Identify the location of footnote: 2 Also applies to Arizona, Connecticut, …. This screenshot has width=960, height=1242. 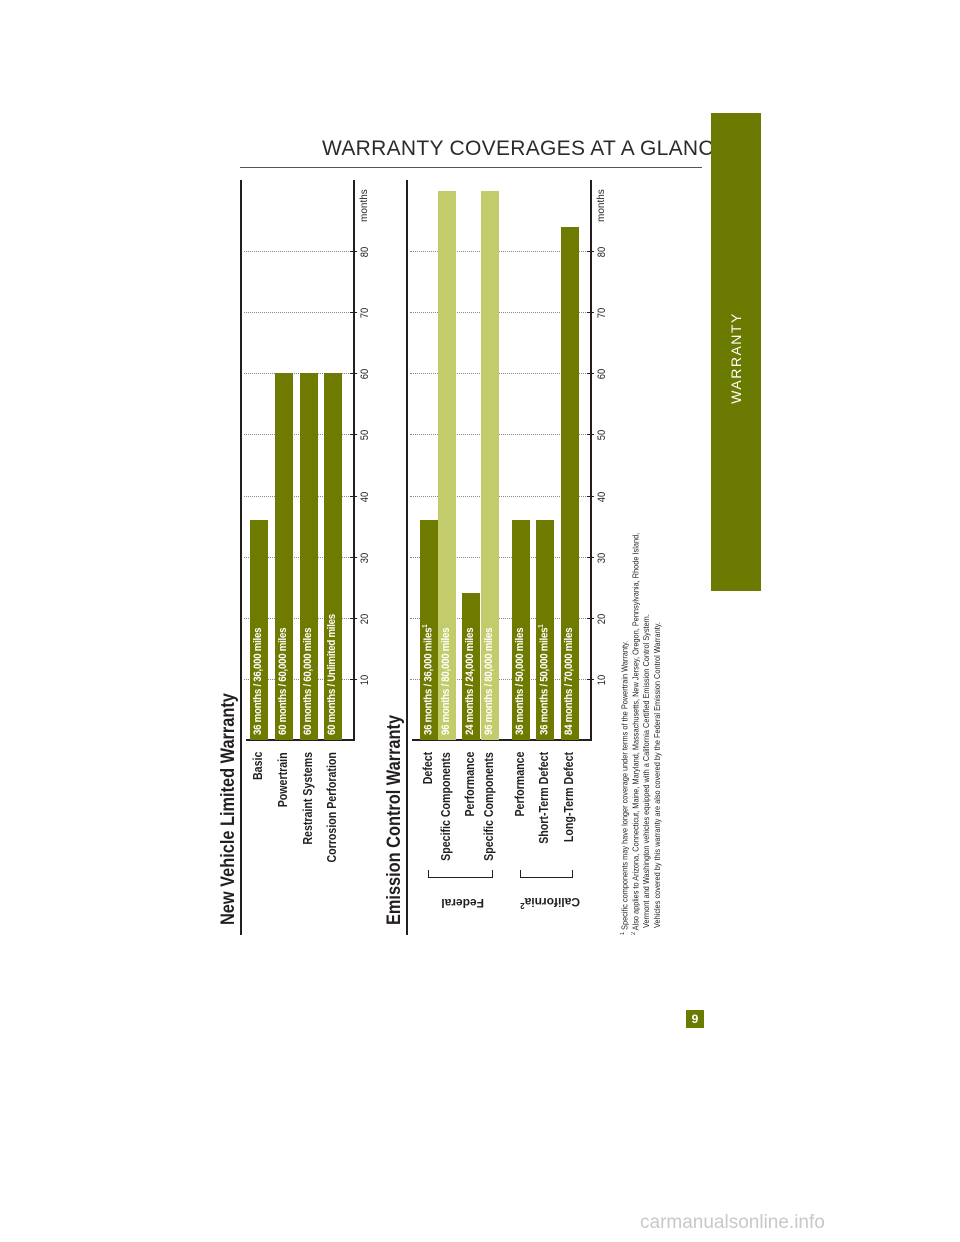
(636, 733).